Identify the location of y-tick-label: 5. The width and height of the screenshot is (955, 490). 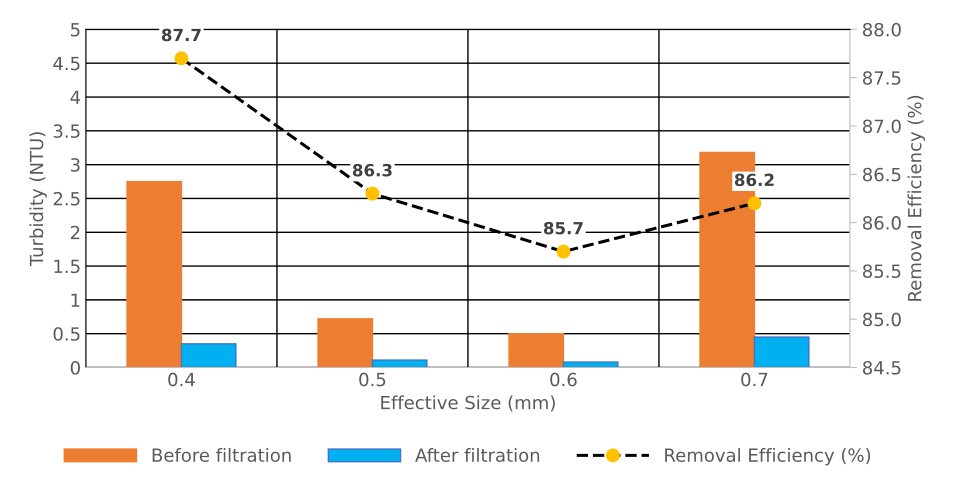
(75, 30).